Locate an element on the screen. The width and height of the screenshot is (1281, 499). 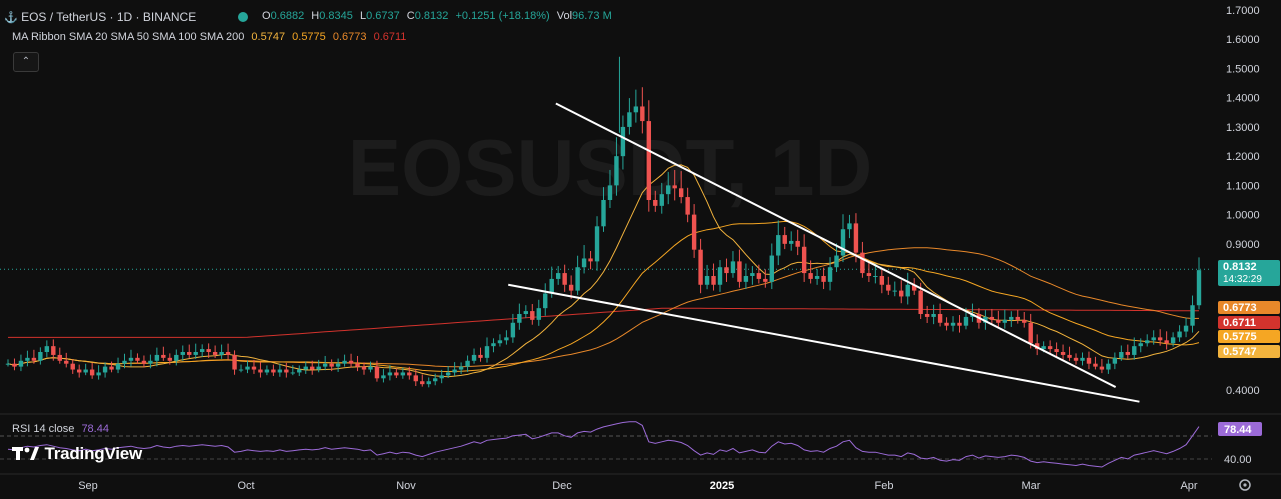
price-tick-label: 0.4000 is located at coordinates (1243, 391).